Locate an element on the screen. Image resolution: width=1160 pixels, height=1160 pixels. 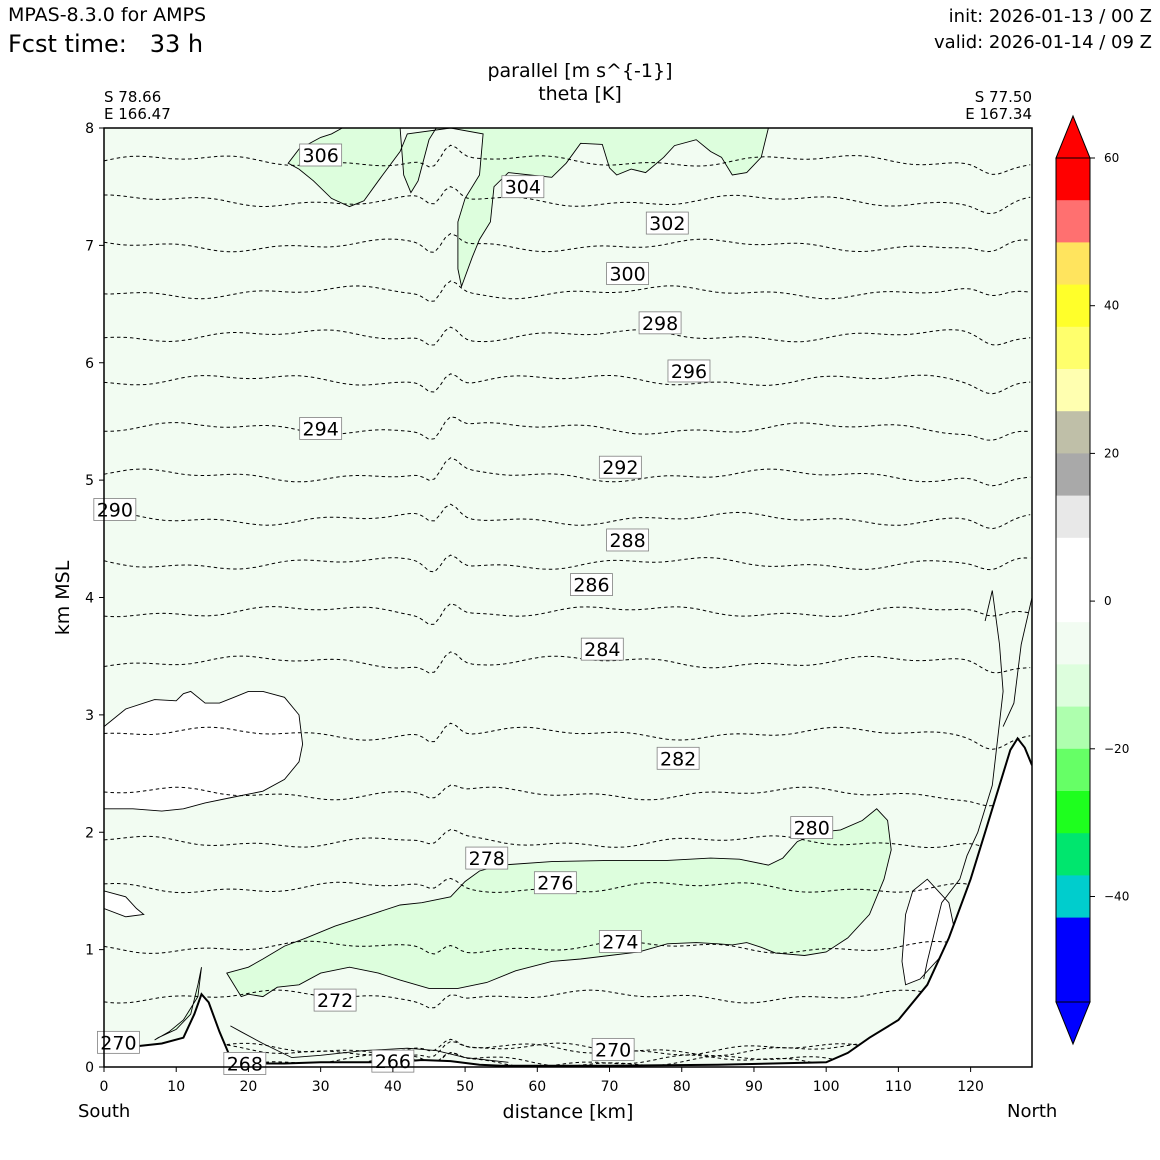
colorbar-tick-label: −20 is located at coordinates (1116, 749).